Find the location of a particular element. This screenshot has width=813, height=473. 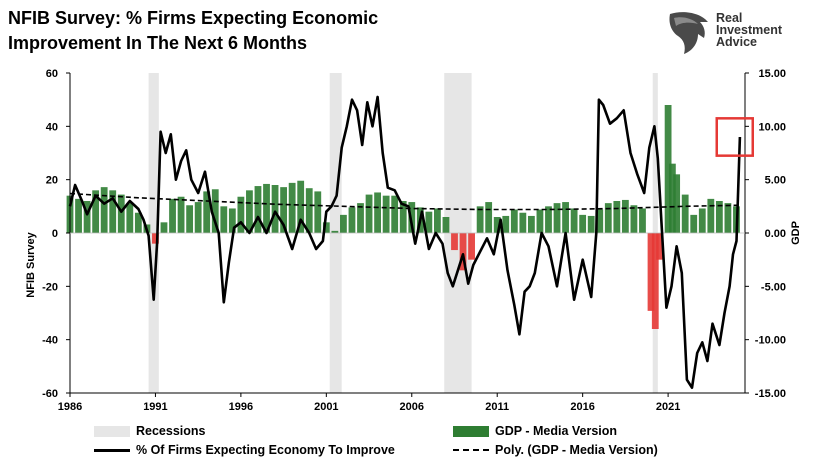

chart-title-line-1: NFIB Survey: % Firms Expecting Economic is located at coordinates (193, 18).